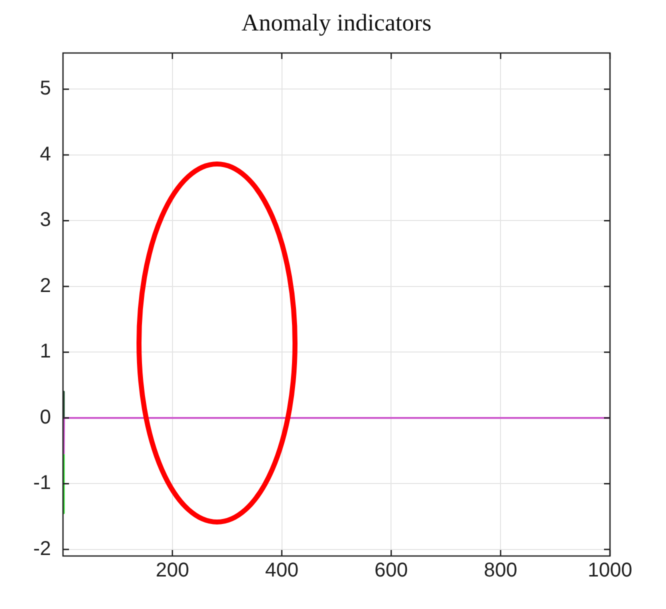 The width and height of the screenshot is (666, 609). Describe the element at coordinates (42, 483) in the screenshot. I see `y-tick-label: -1` at that location.